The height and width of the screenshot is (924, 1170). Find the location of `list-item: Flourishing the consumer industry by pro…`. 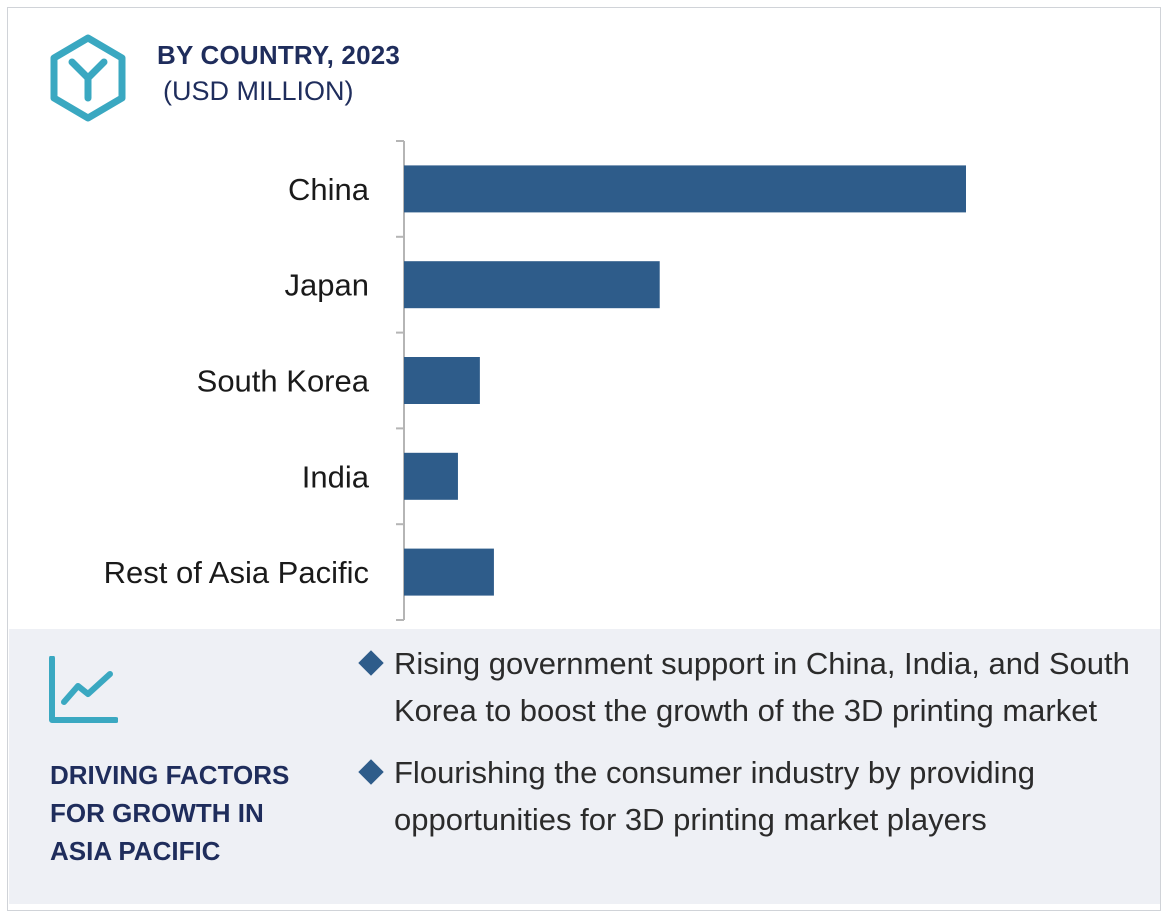

list-item: Flourishing the consumer industry by pro… is located at coordinates (753, 796).